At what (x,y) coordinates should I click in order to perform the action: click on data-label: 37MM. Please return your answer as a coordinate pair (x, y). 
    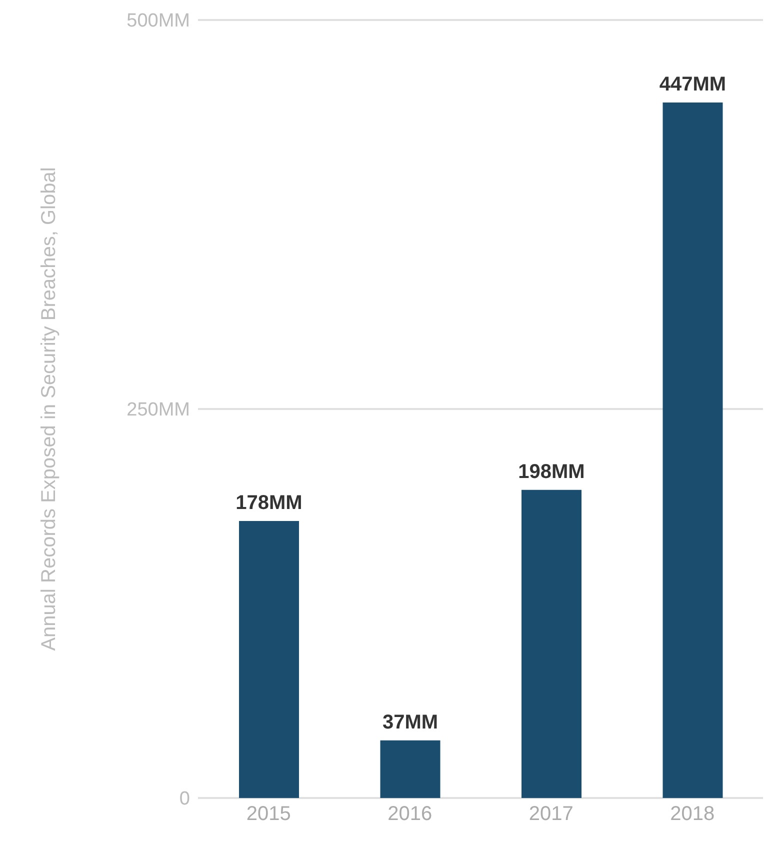
    Looking at the image, I should click on (410, 722).